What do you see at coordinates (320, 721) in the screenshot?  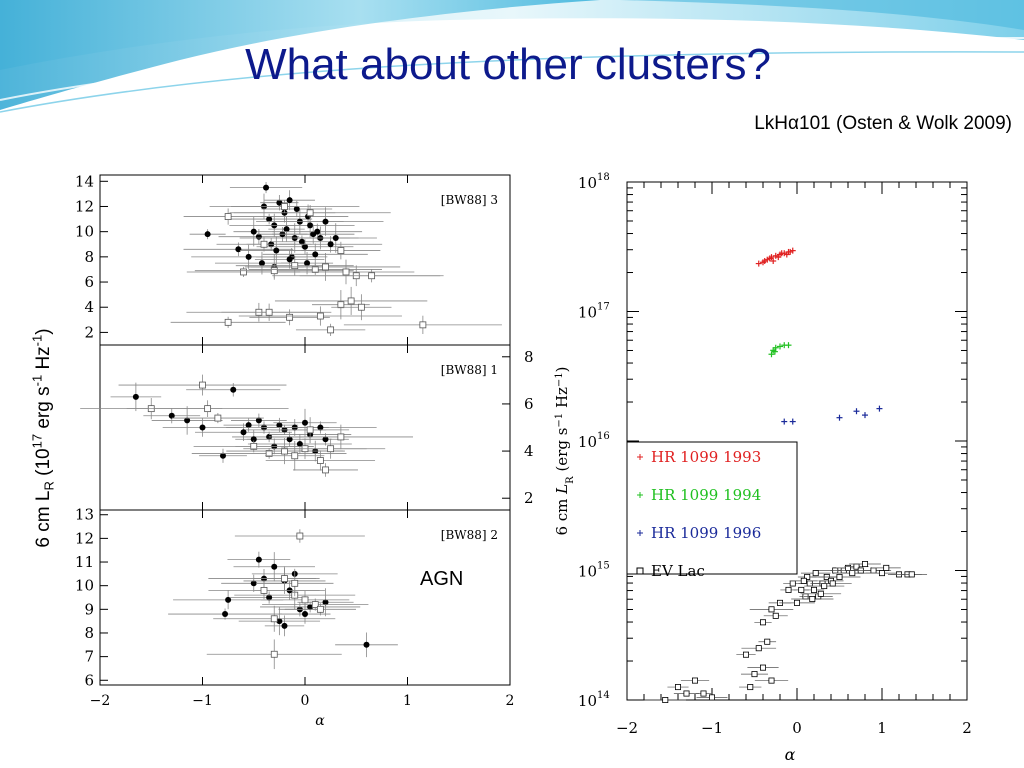 I see `x-axis-label: α` at bounding box center [320, 721].